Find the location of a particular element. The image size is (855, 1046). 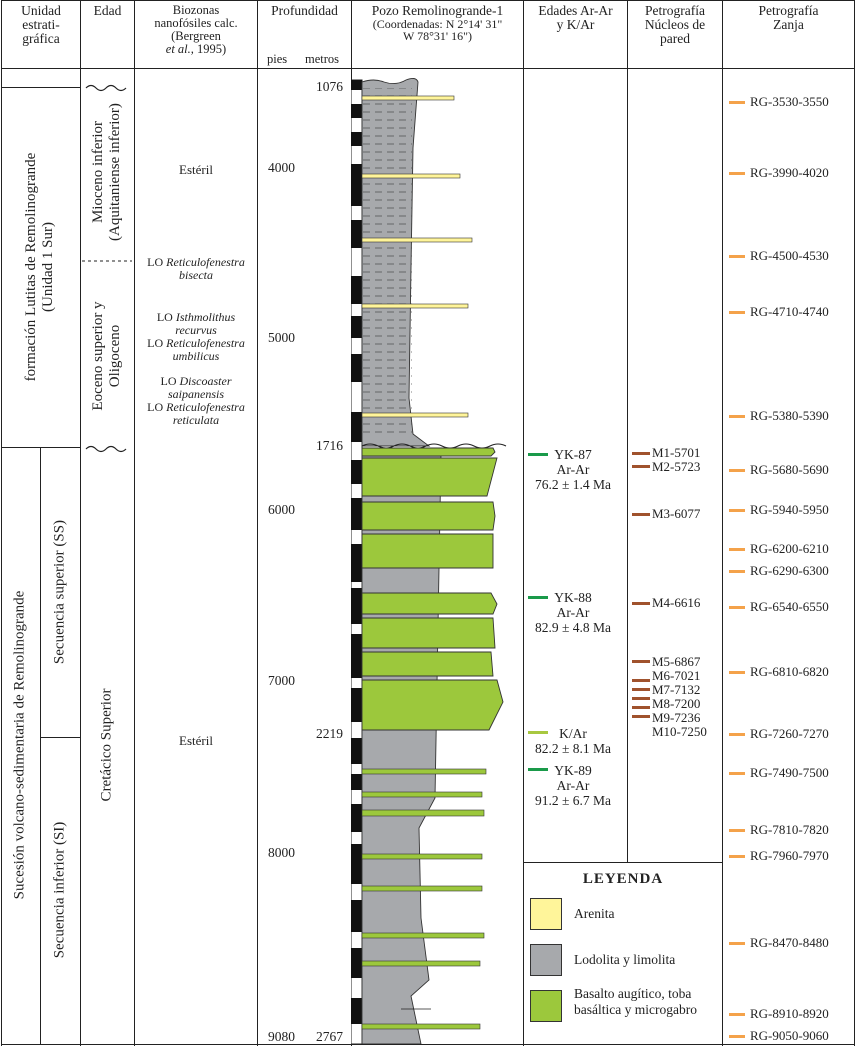

header-line: (Bergreen is located at coordinates (196, 36).